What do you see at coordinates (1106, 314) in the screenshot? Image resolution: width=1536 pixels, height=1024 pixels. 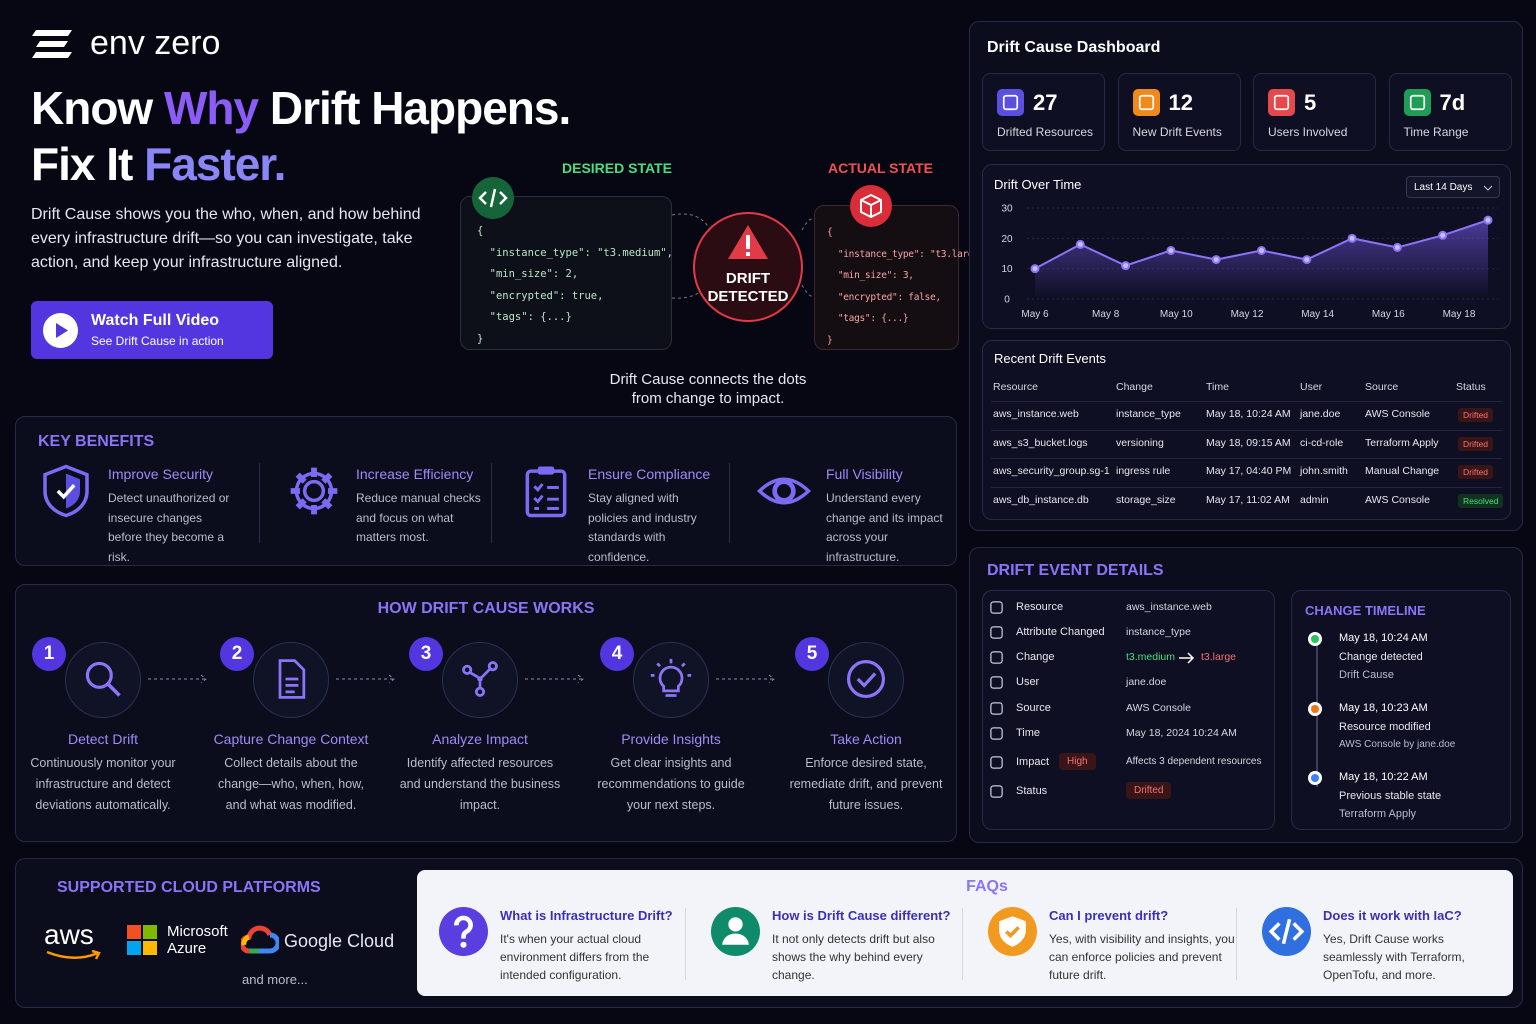 I see `x-tick-label: May 8` at bounding box center [1106, 314].